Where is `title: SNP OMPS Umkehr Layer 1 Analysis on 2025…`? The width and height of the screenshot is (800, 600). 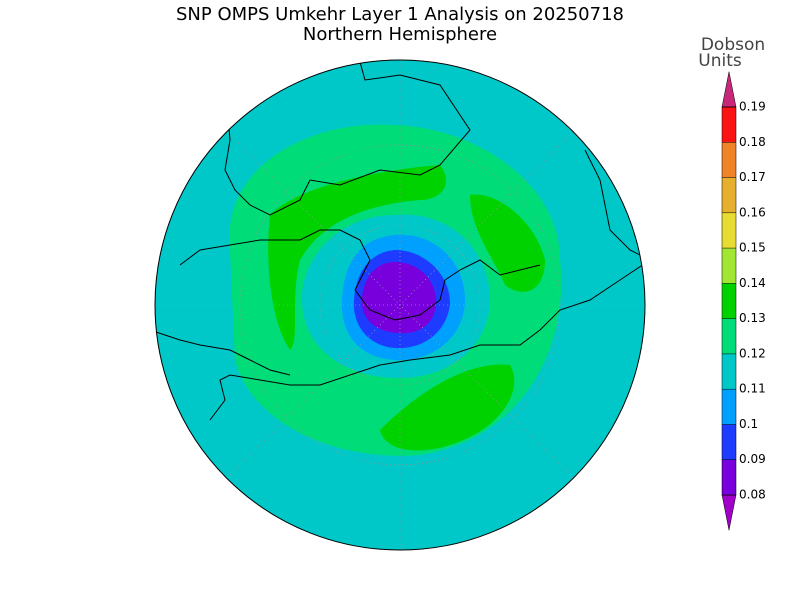 title: SNP OMPS Umkehr Layer 1 Analysis on 2025… is located at coordinates (400, 14).